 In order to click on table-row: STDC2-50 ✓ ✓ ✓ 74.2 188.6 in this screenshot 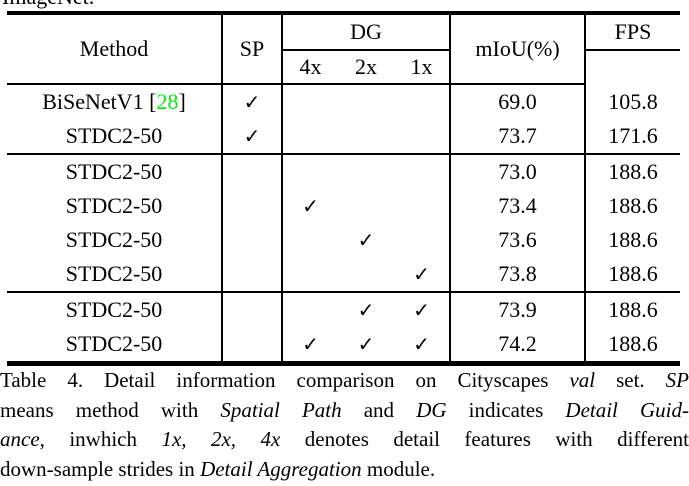, I will do `click(343, 345)`.